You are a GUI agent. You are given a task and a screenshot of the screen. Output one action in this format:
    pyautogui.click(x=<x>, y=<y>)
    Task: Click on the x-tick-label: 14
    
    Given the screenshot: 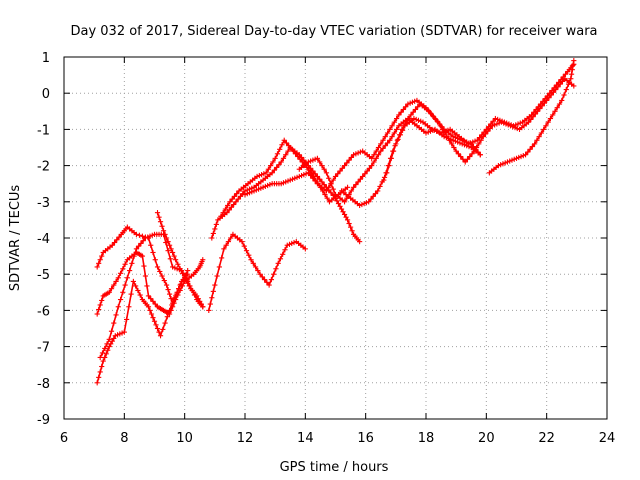 What is the action you would take?
    pyautogui.click(x=305, y=438)
    